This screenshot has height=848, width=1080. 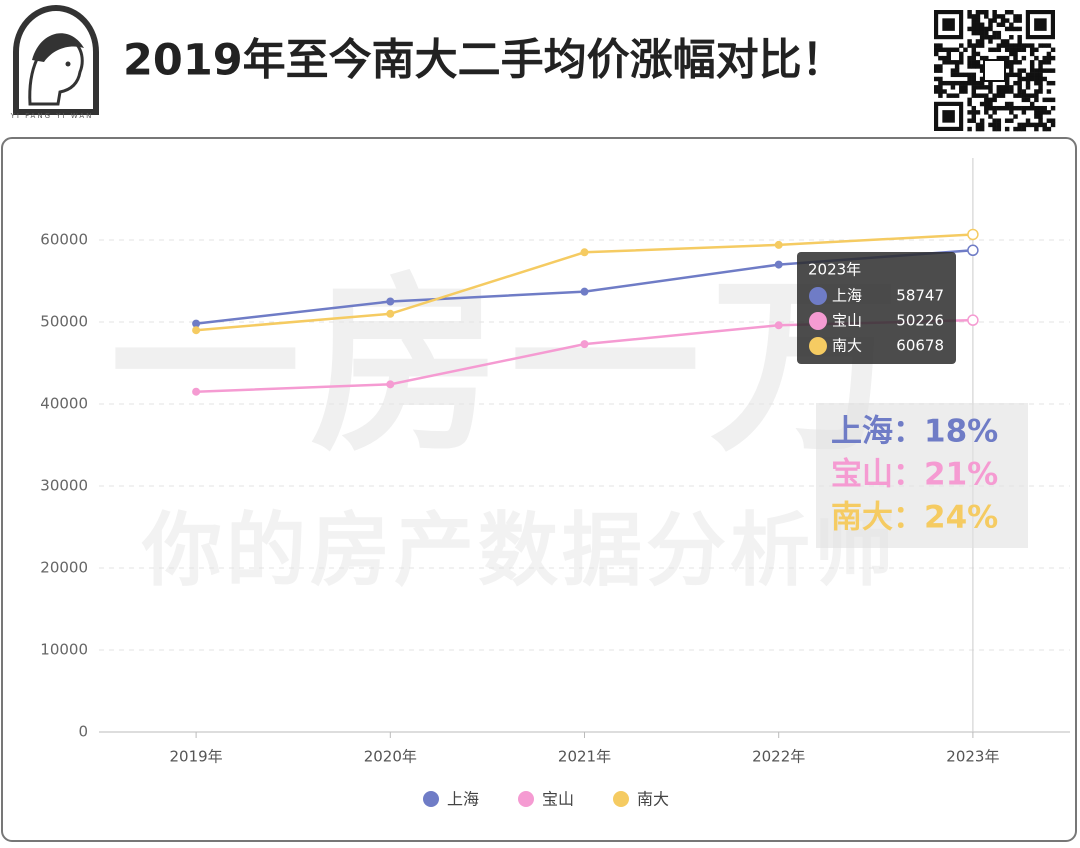 What do you see at coordinates (914, 475) in the screenshot?
I see `annotation: 宝山：21%` at bounding box center [914, 475].